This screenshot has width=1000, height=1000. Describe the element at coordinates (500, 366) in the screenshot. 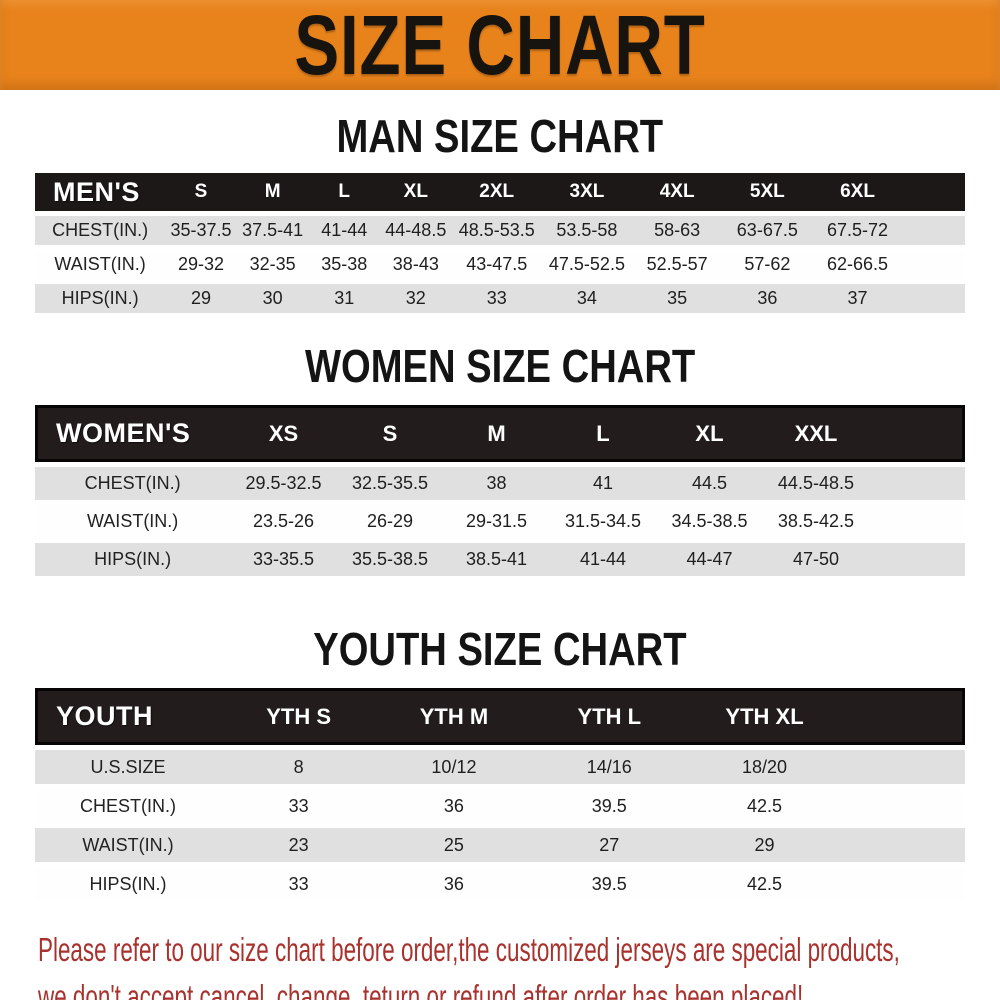

I see `women-heading: WOMEN SIZE CHART` at that location.